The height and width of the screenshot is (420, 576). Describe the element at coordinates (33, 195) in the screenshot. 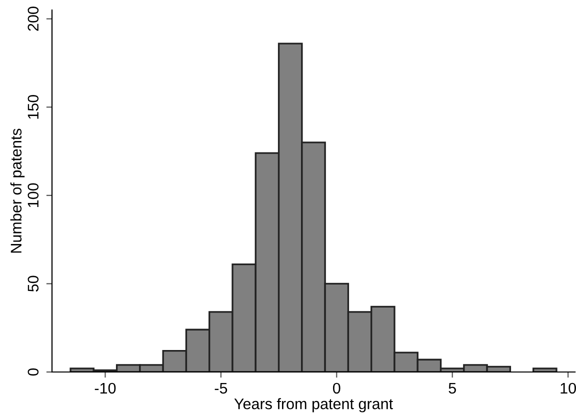

I see `y-tick-label: 100` at that location.